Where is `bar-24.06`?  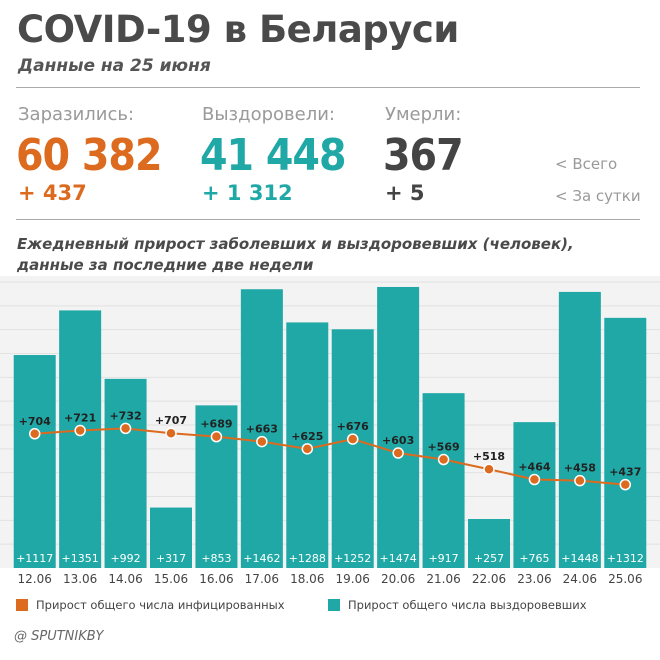 bar-24.06 is located at coordinates (579, 429).